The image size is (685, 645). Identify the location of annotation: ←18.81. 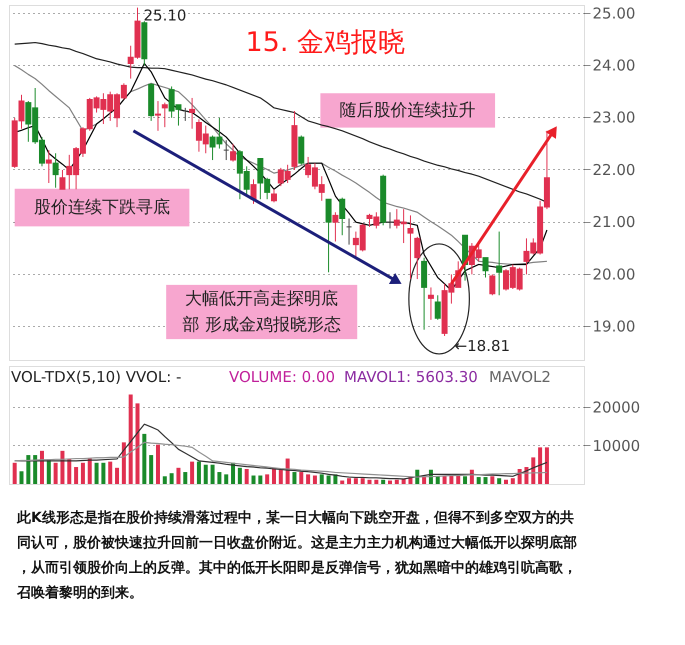
(482, 345).